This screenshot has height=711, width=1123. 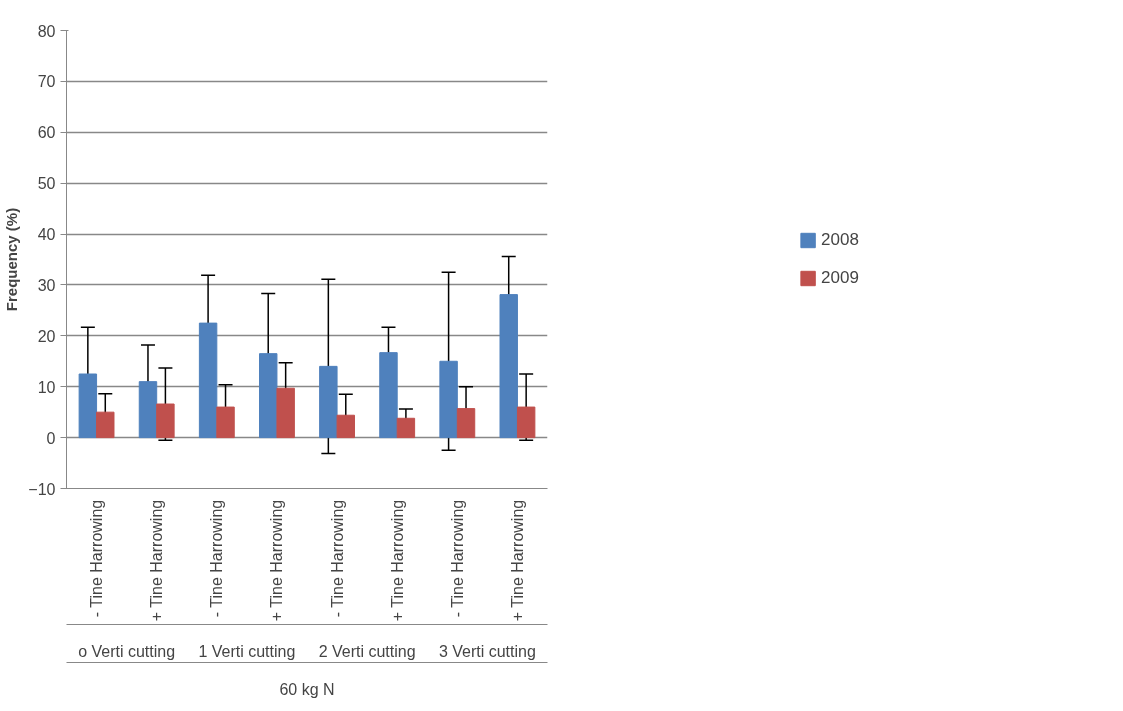 What do you see at coordinates (46, 235) in the screenshot?
I see `y-tick-label: 40` at bounding box center [46, 235].